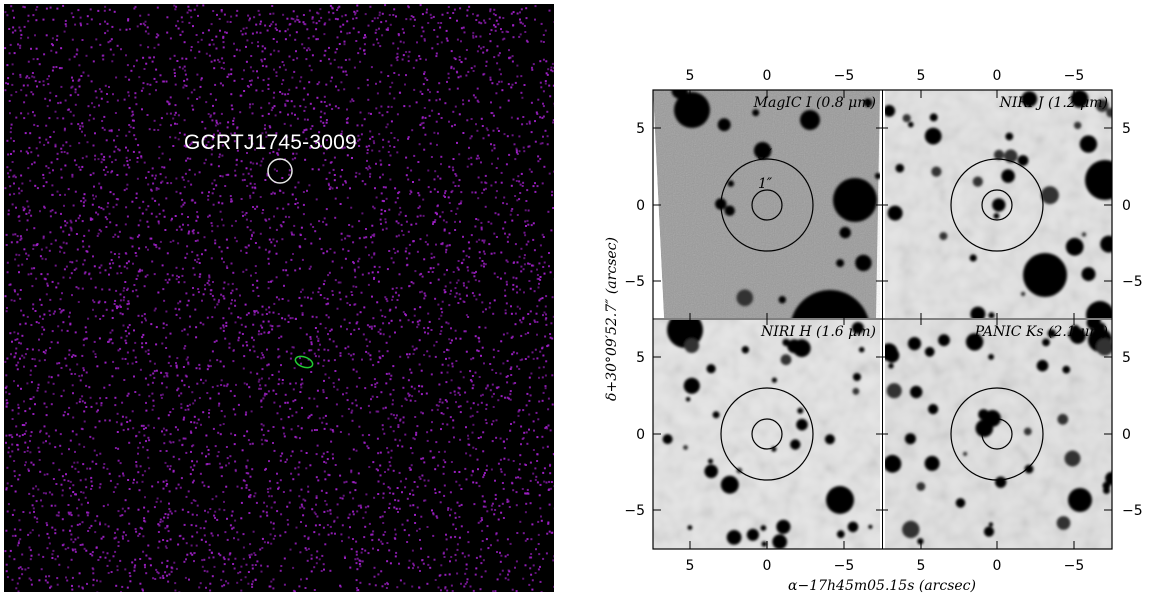 This screenshot has height=596, width=1156. Describe the element at coordinates (921, 566) in the screenshot. I see `x-tick-bottom-4: 5` at that location.